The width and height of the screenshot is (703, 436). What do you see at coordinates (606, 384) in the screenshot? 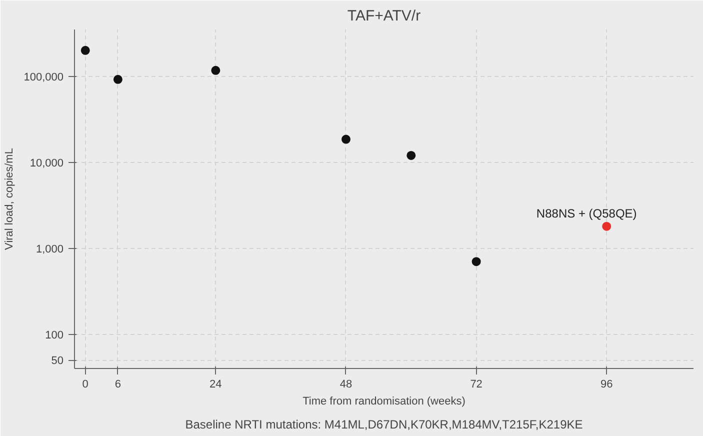
I see `x-tick-label: 96` at bounding box center [606, 384].